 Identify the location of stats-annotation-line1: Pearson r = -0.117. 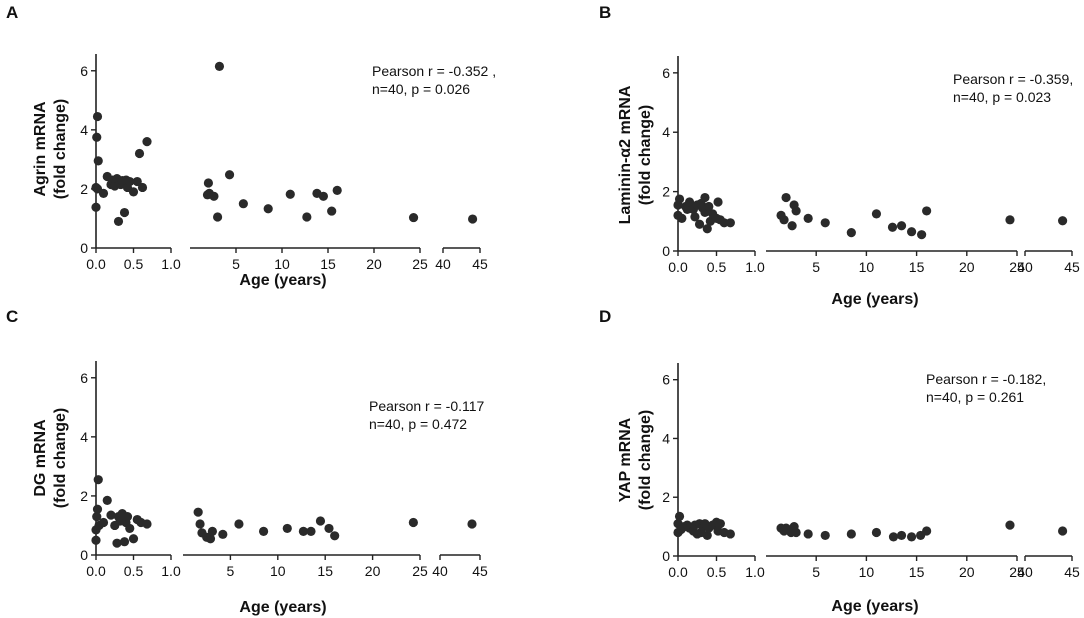
(427, 406).